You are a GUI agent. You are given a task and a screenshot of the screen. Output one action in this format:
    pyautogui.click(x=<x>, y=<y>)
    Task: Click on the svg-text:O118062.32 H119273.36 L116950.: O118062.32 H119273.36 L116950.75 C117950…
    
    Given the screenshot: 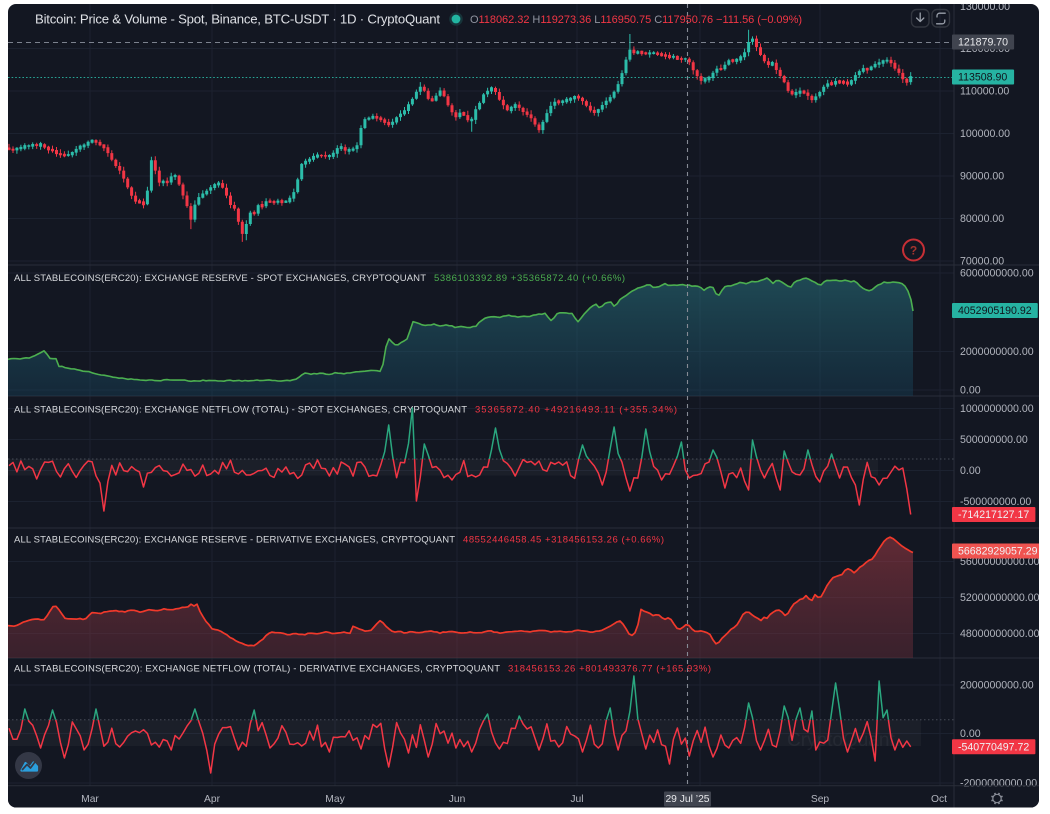 What is the action you would take?
    pyautogui.click(x=636, y=20)
    